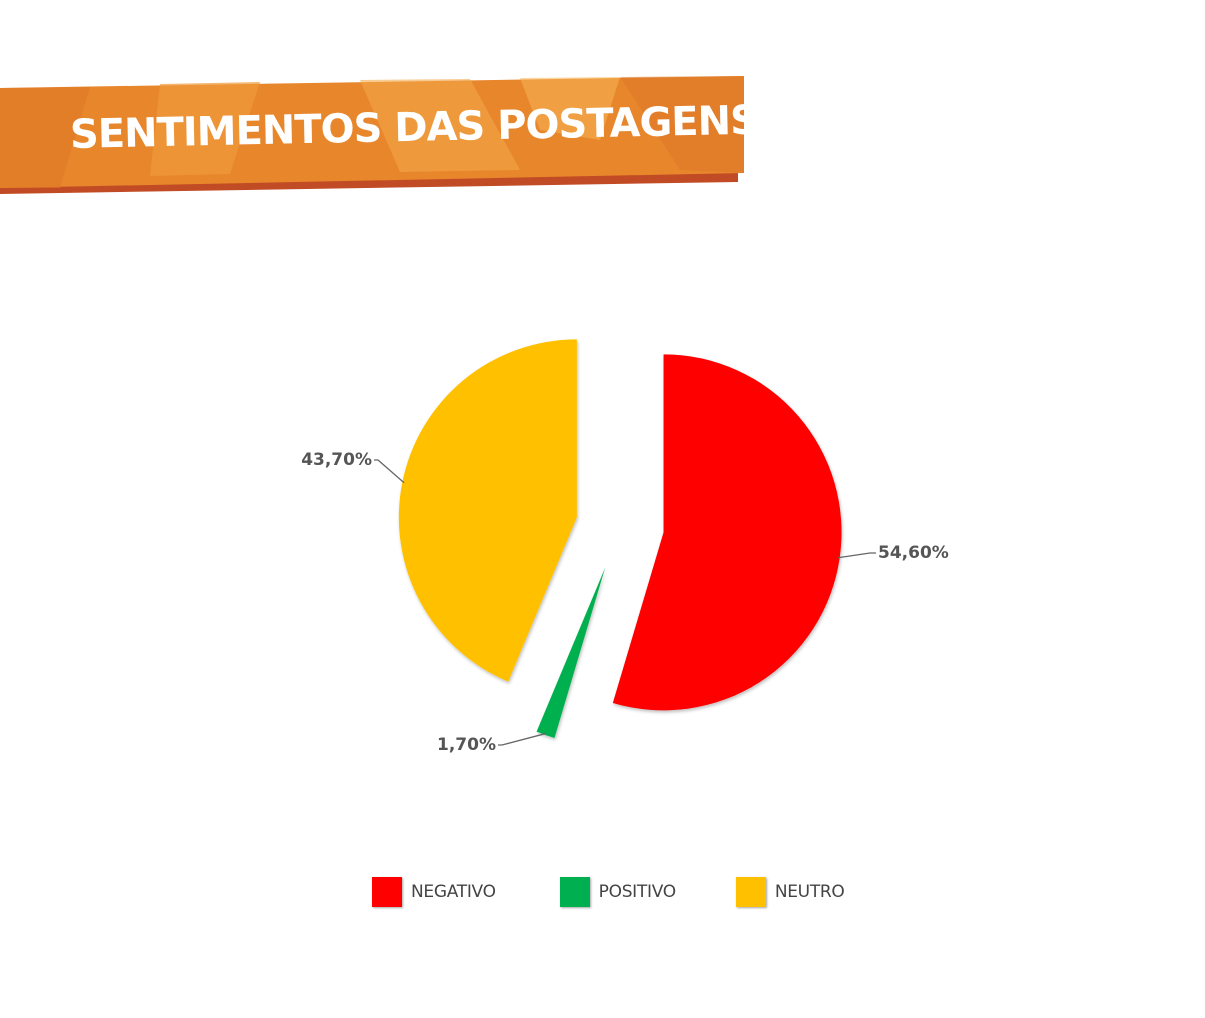 The width and height of the screenshot is (1205, 1018). What do you see at coordinates (466, 745) in the screenshot?
I see `data-label-positivo: 1,70%` at bounding box center [466, 745].